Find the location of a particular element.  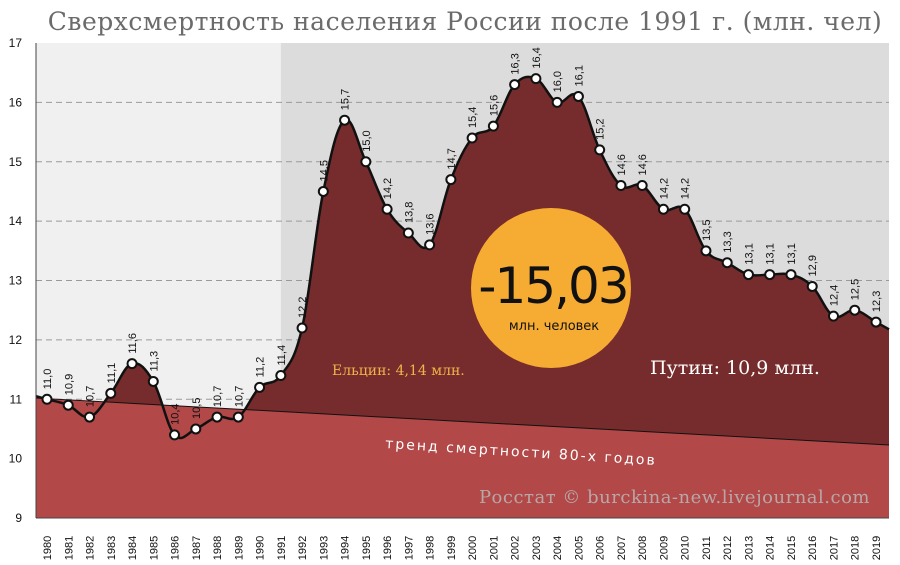

data-label: 14,5 is located at coordinates (324, 170).